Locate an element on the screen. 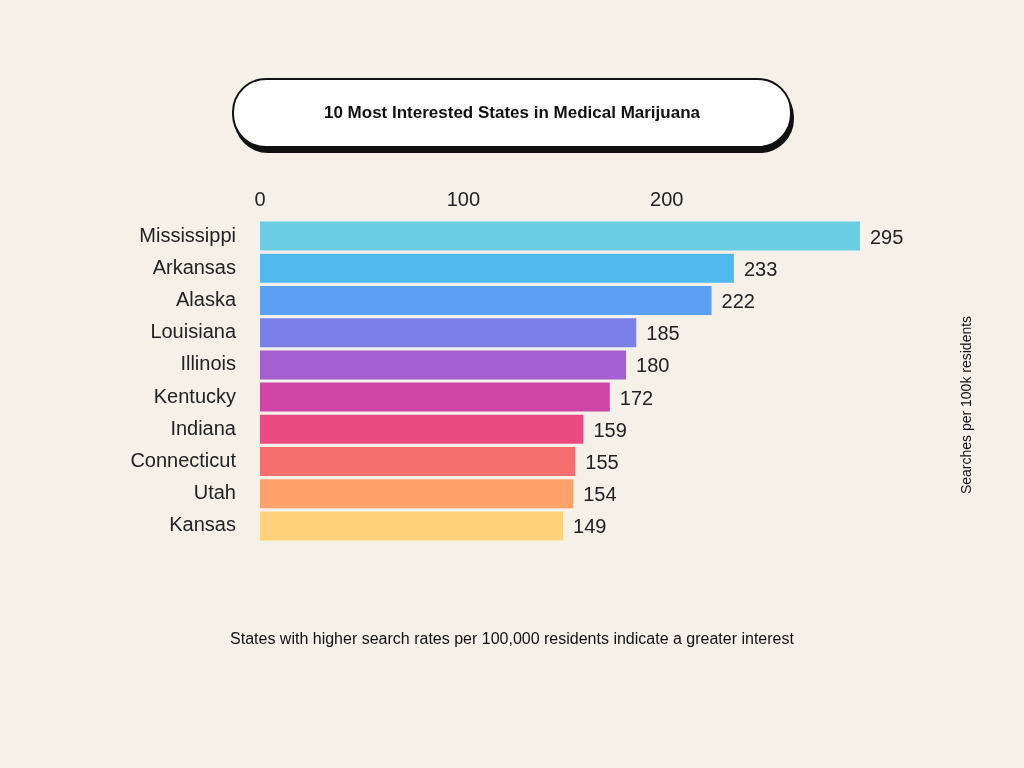  x-tick-label: 100 is located at coordinates (463, 198).